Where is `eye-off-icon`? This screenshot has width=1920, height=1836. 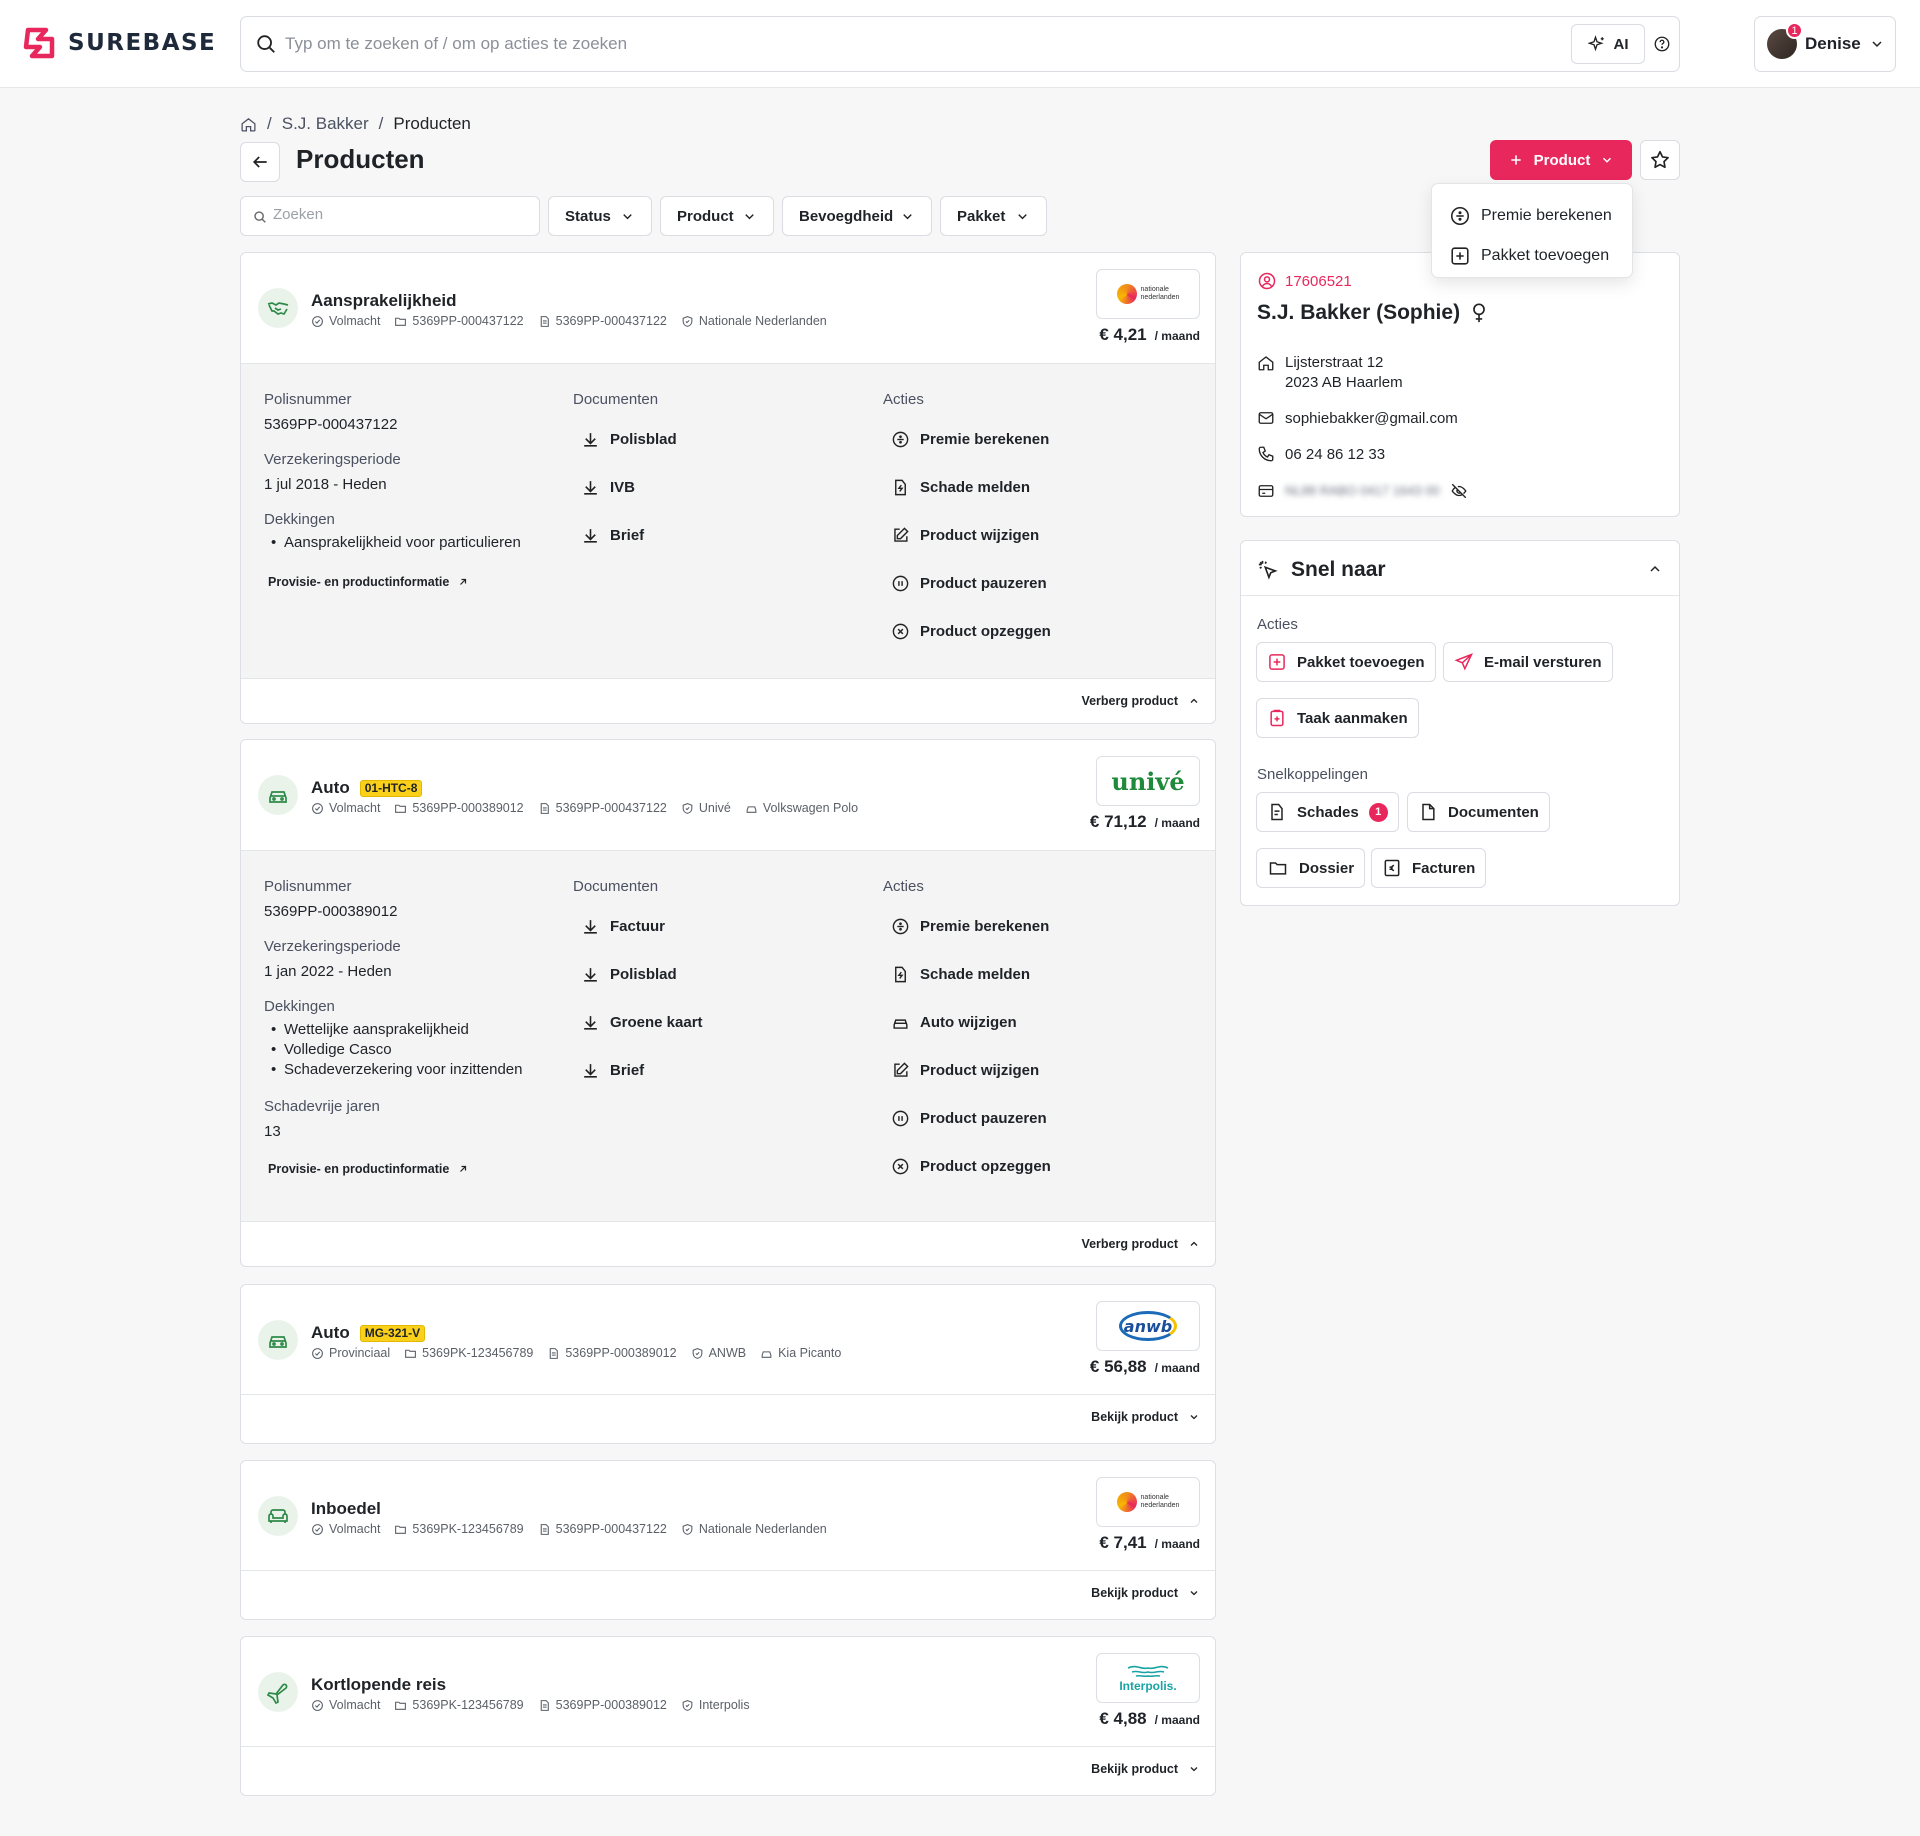 eye-off-icon is located at coordinates (1459, 491).